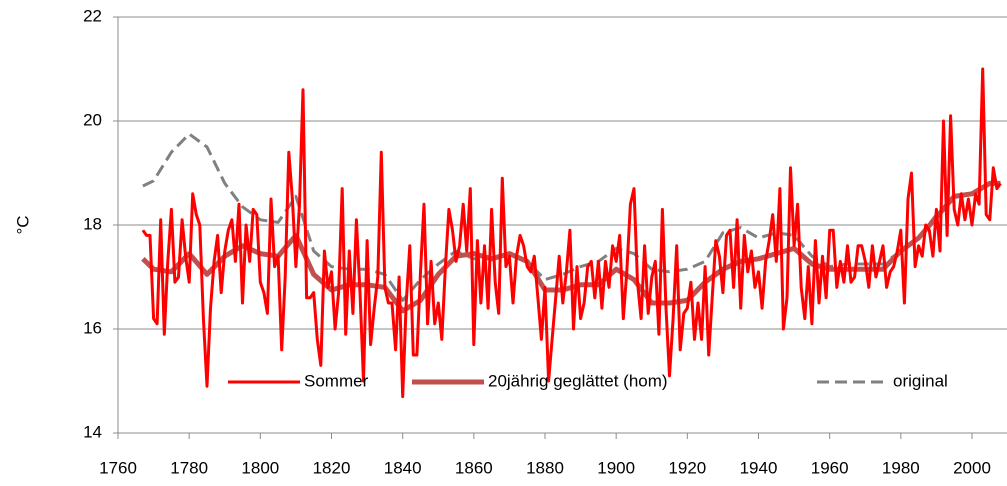 This screenshot has height=486, width=1007. Describe the element at coordinates (260, 467) in the screenshot. I see `x-tick-label: 1800` at that location.